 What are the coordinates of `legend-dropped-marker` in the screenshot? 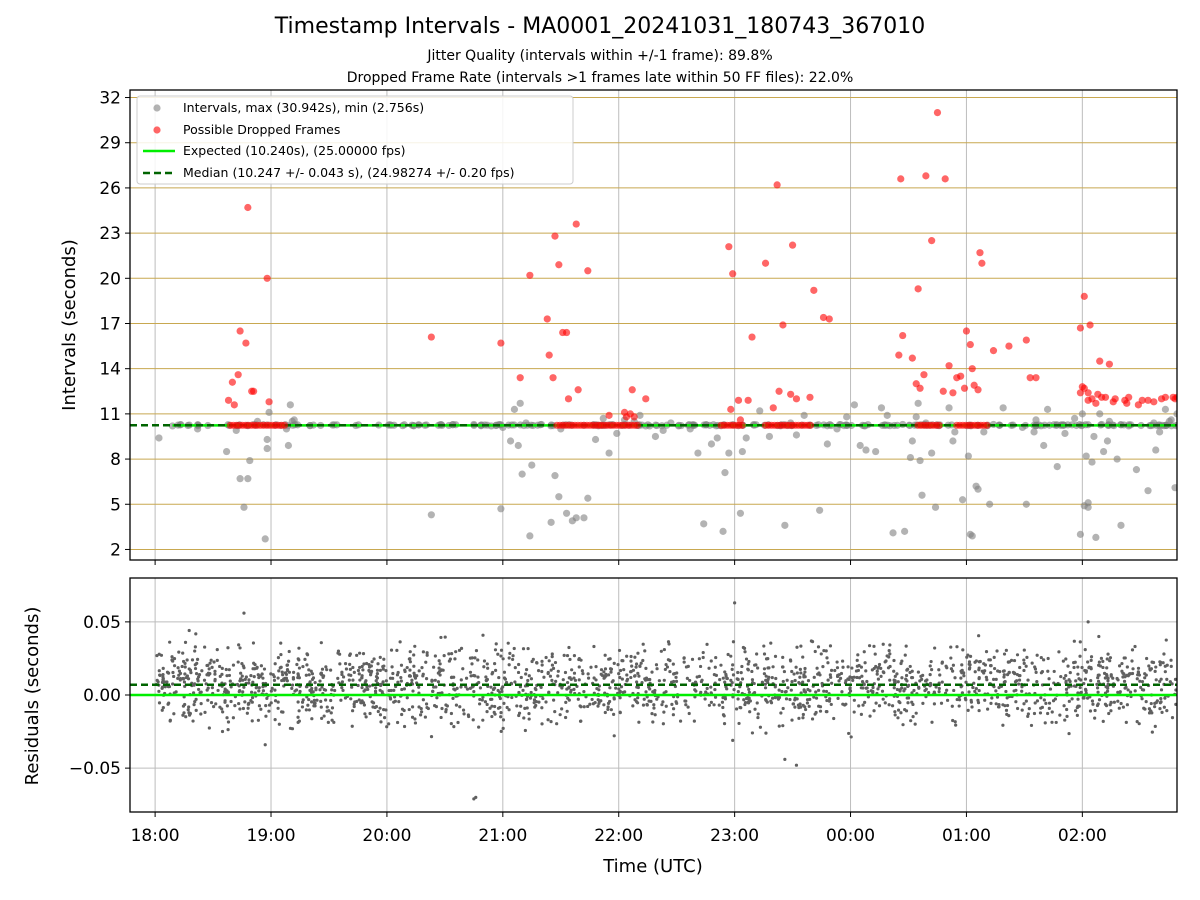 It's located at (157, 130).